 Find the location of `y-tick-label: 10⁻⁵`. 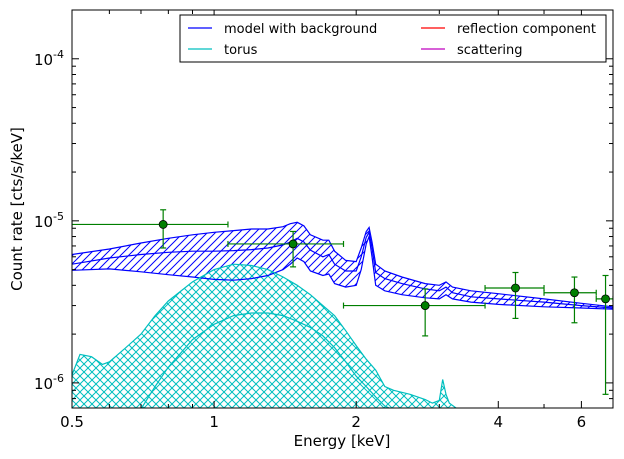

y-tick-label: 10⁻⁵ is located at coordinates (49, 220).